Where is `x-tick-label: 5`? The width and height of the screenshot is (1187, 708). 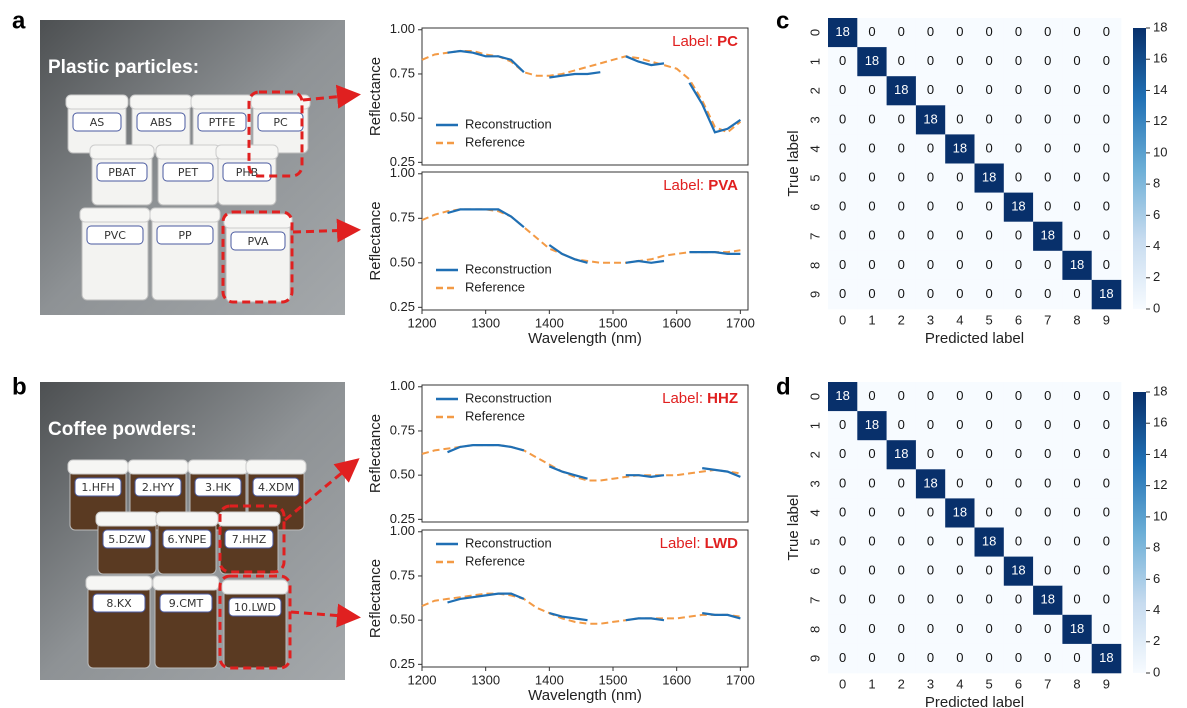 x-tick-label: 5 is located at coordinates (989, 683).